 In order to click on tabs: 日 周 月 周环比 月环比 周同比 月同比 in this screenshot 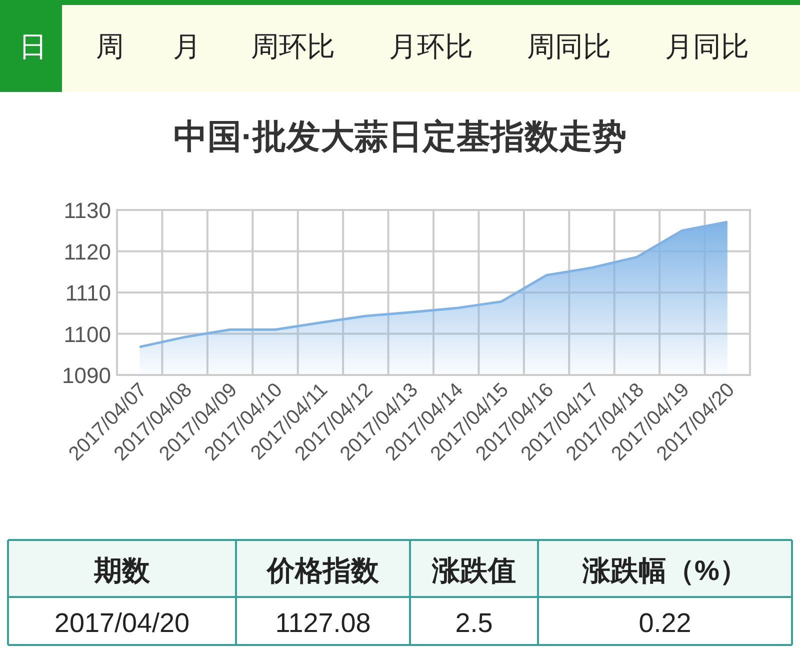, I will do `click(400, 46)`.